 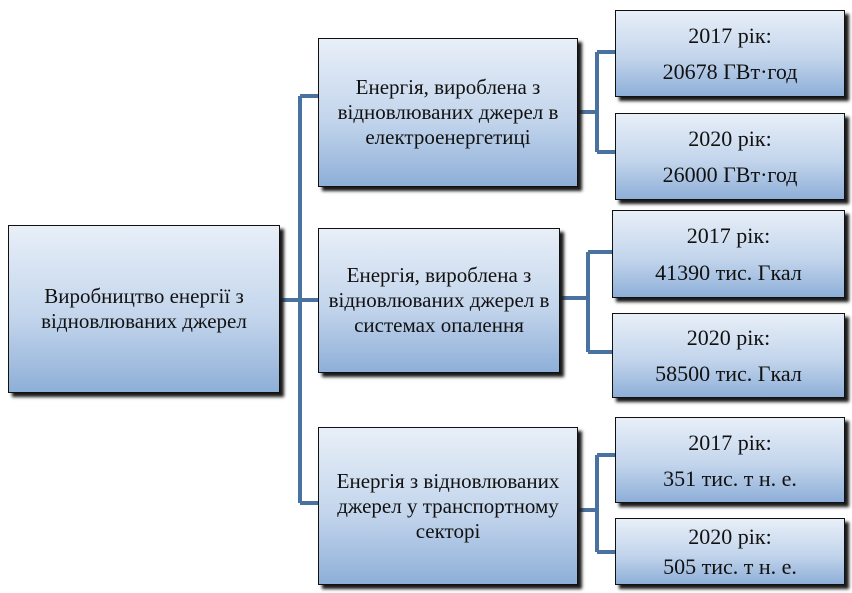 What do you see at coordinates (730, 567) in the screenshot?
I see `value: 505 тис. т н. е.` at bounding box center [730, 567].